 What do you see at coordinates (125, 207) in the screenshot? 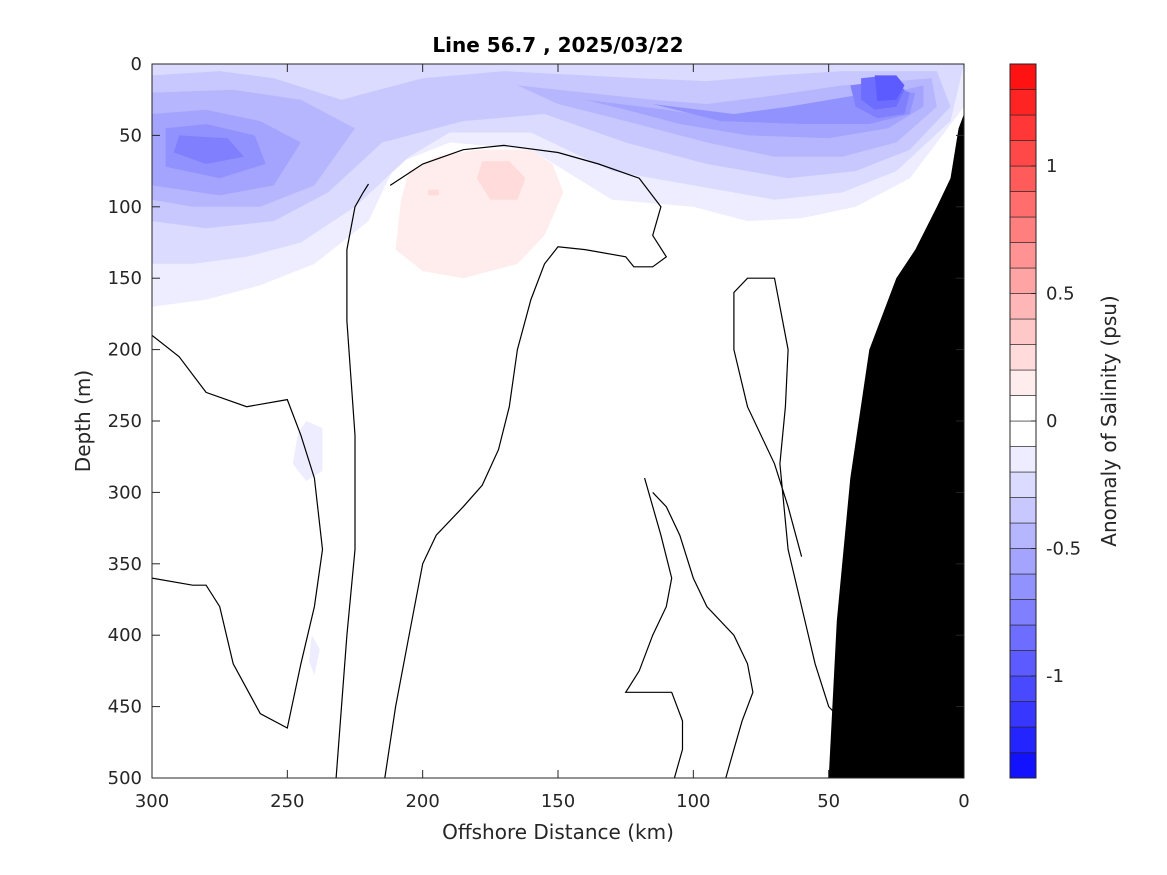
I see `y-tick-label: 100` at bounding box center [125, 207].